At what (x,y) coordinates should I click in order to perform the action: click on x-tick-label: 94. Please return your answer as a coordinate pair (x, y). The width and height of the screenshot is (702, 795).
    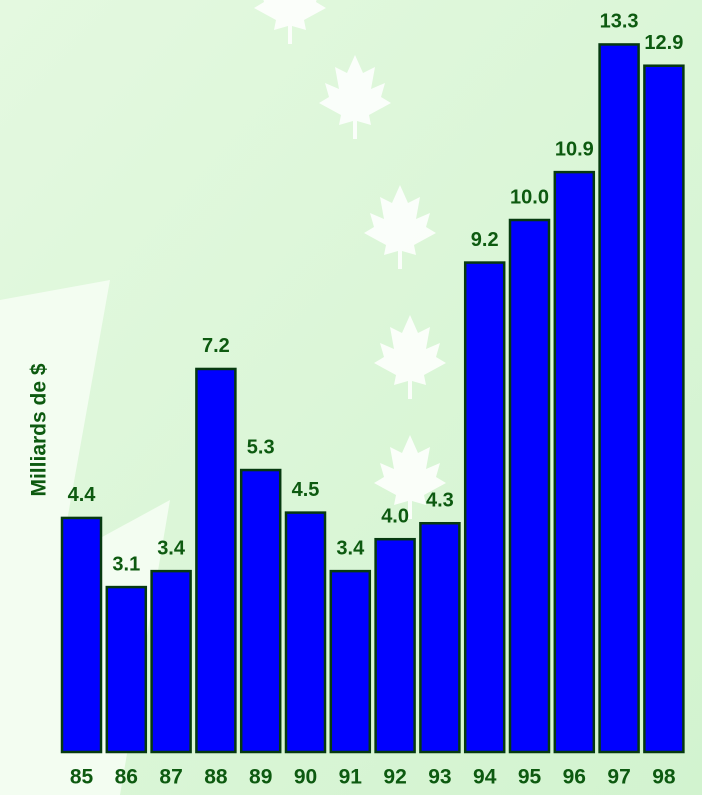
    Looking at the image, I should click on (485, 777).